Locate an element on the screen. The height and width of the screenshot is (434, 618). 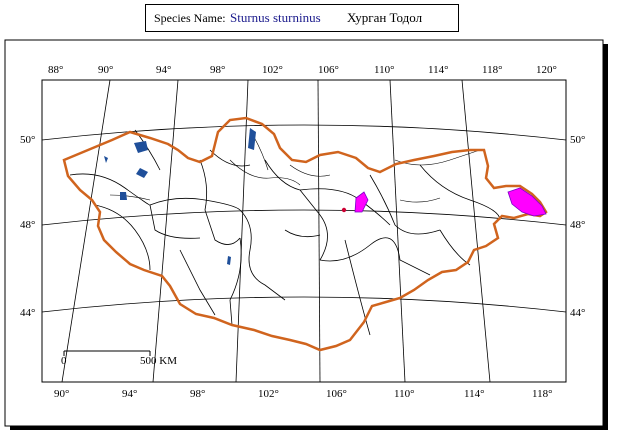
left-lat-label: 48° is located at coordinates (27, 225).